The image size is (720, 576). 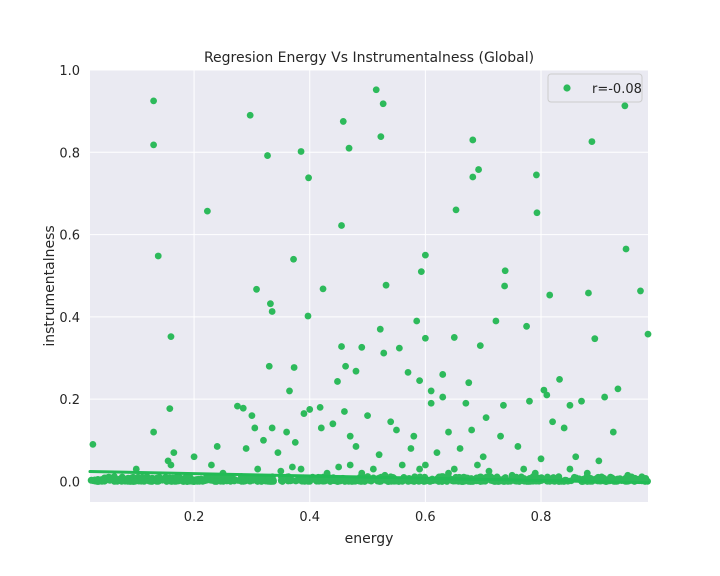 I want to click on legend-box, so click(x=595, y=88).